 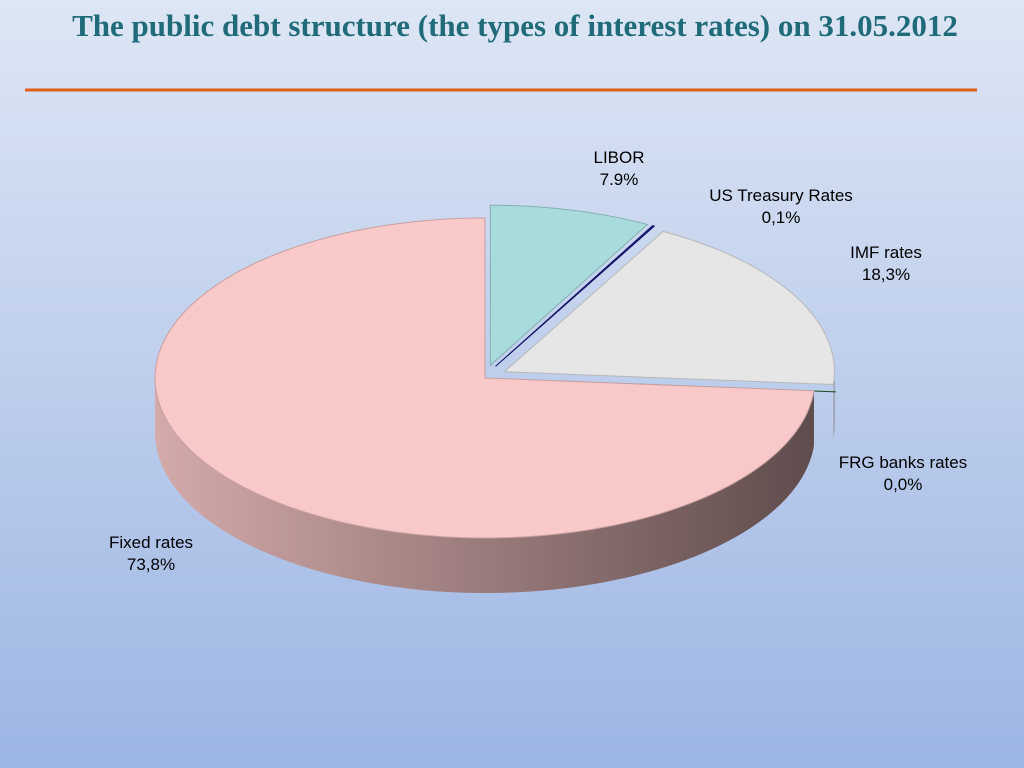 What do you see at coordinates (781, 217) in the screenshot?
I see `slice-value-label: 0,1%` at bounding box center [781, 217].